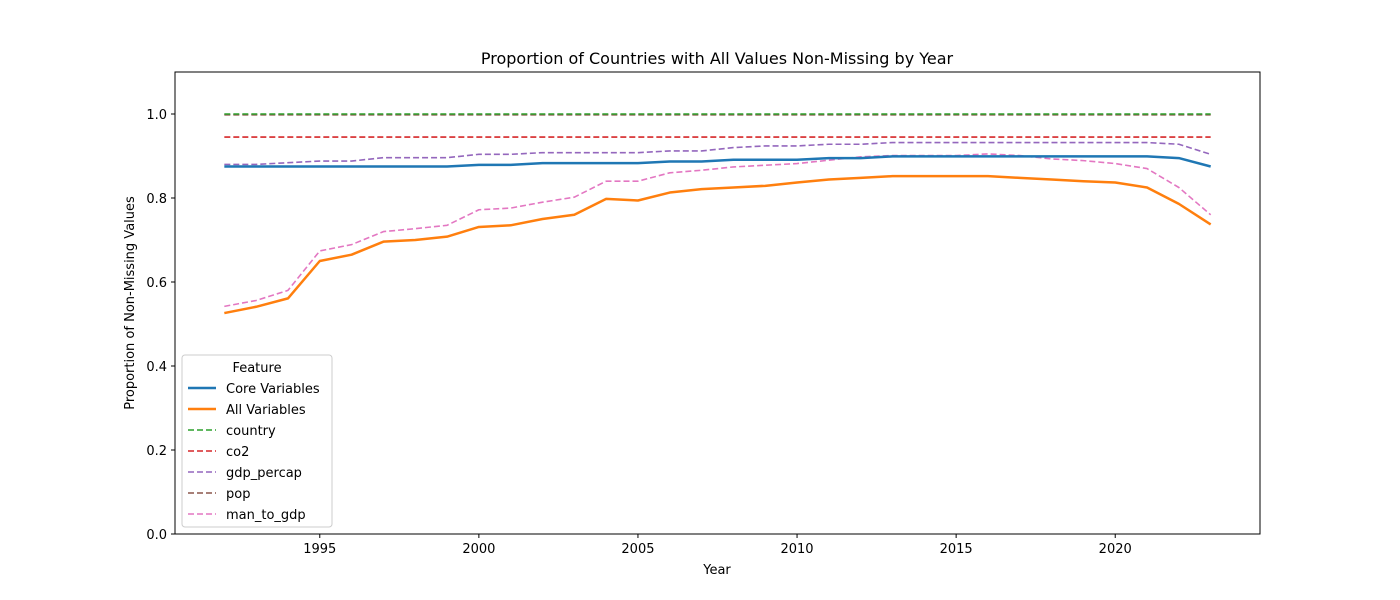 This screenshot has height=600, width=1400. What do you see at coordinates (156, 367) in the screenshot?
I see `y-tick-label: 0.4` at bounding box center [156, 367].